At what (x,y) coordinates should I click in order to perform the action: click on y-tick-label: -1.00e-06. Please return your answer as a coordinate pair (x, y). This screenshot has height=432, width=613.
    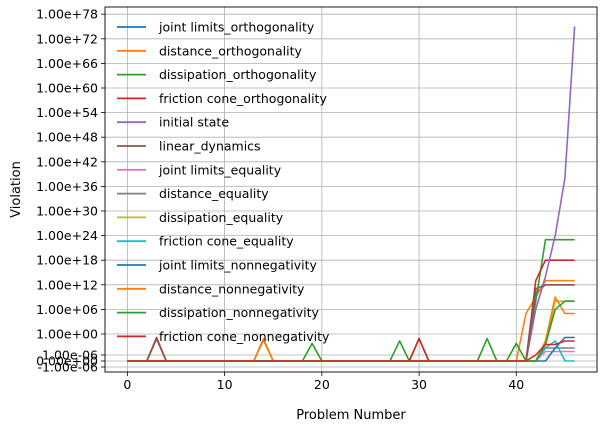
    Looking at the image, I should click on (68, 367).